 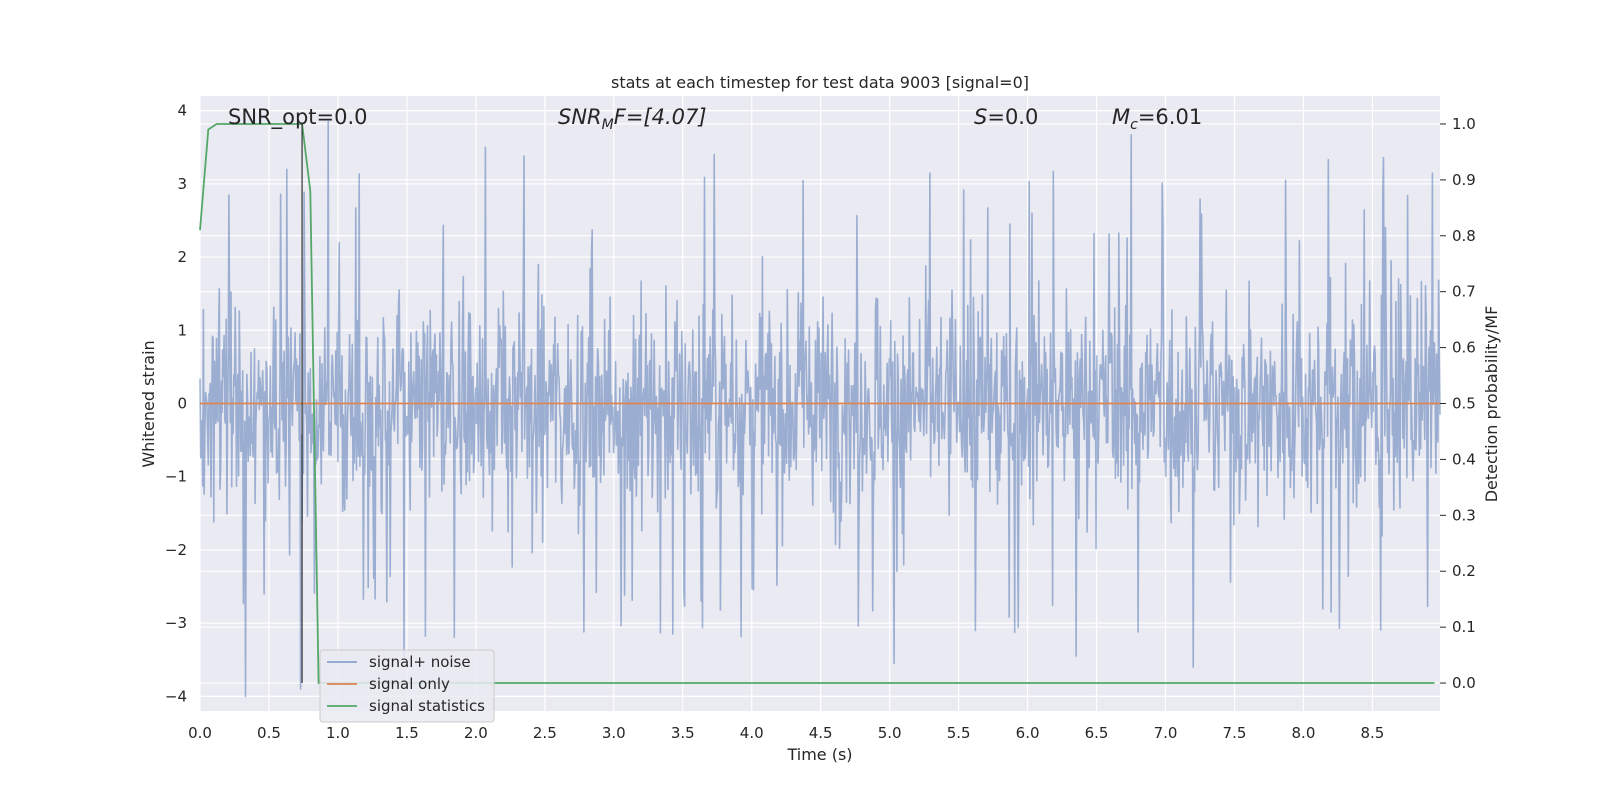 What do you see at coordinates (182, 330) in the screenshot?
I see `y-tick-label: 1` at bounding box center [182, 330].